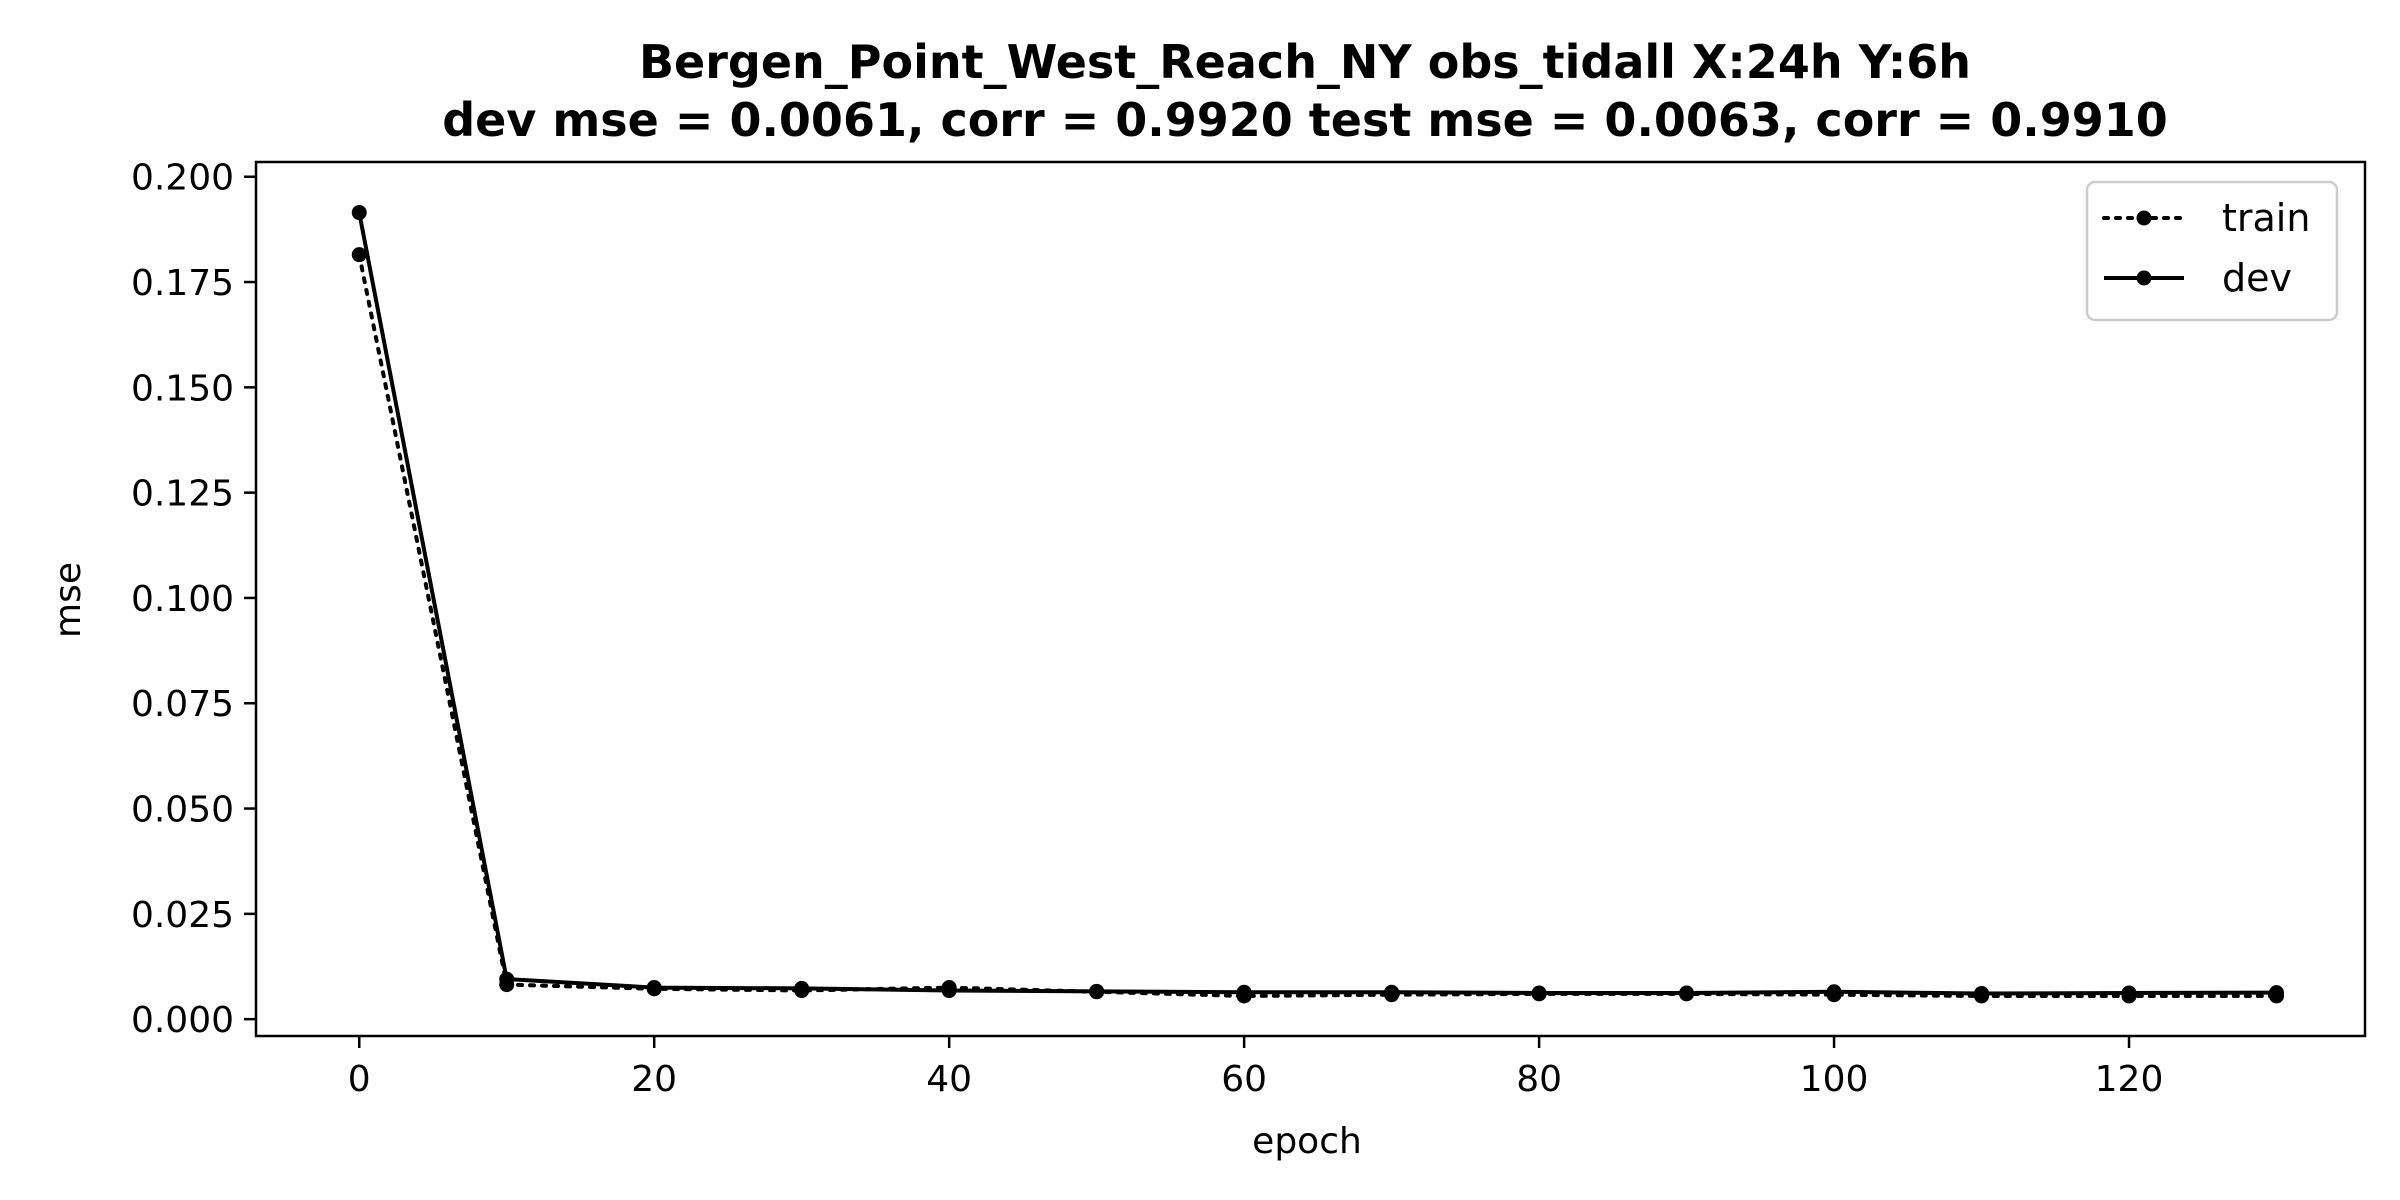 This screenshot has height=1200, width=2400. I want to click on y-tick-label: 0.025, so click(182, 915).